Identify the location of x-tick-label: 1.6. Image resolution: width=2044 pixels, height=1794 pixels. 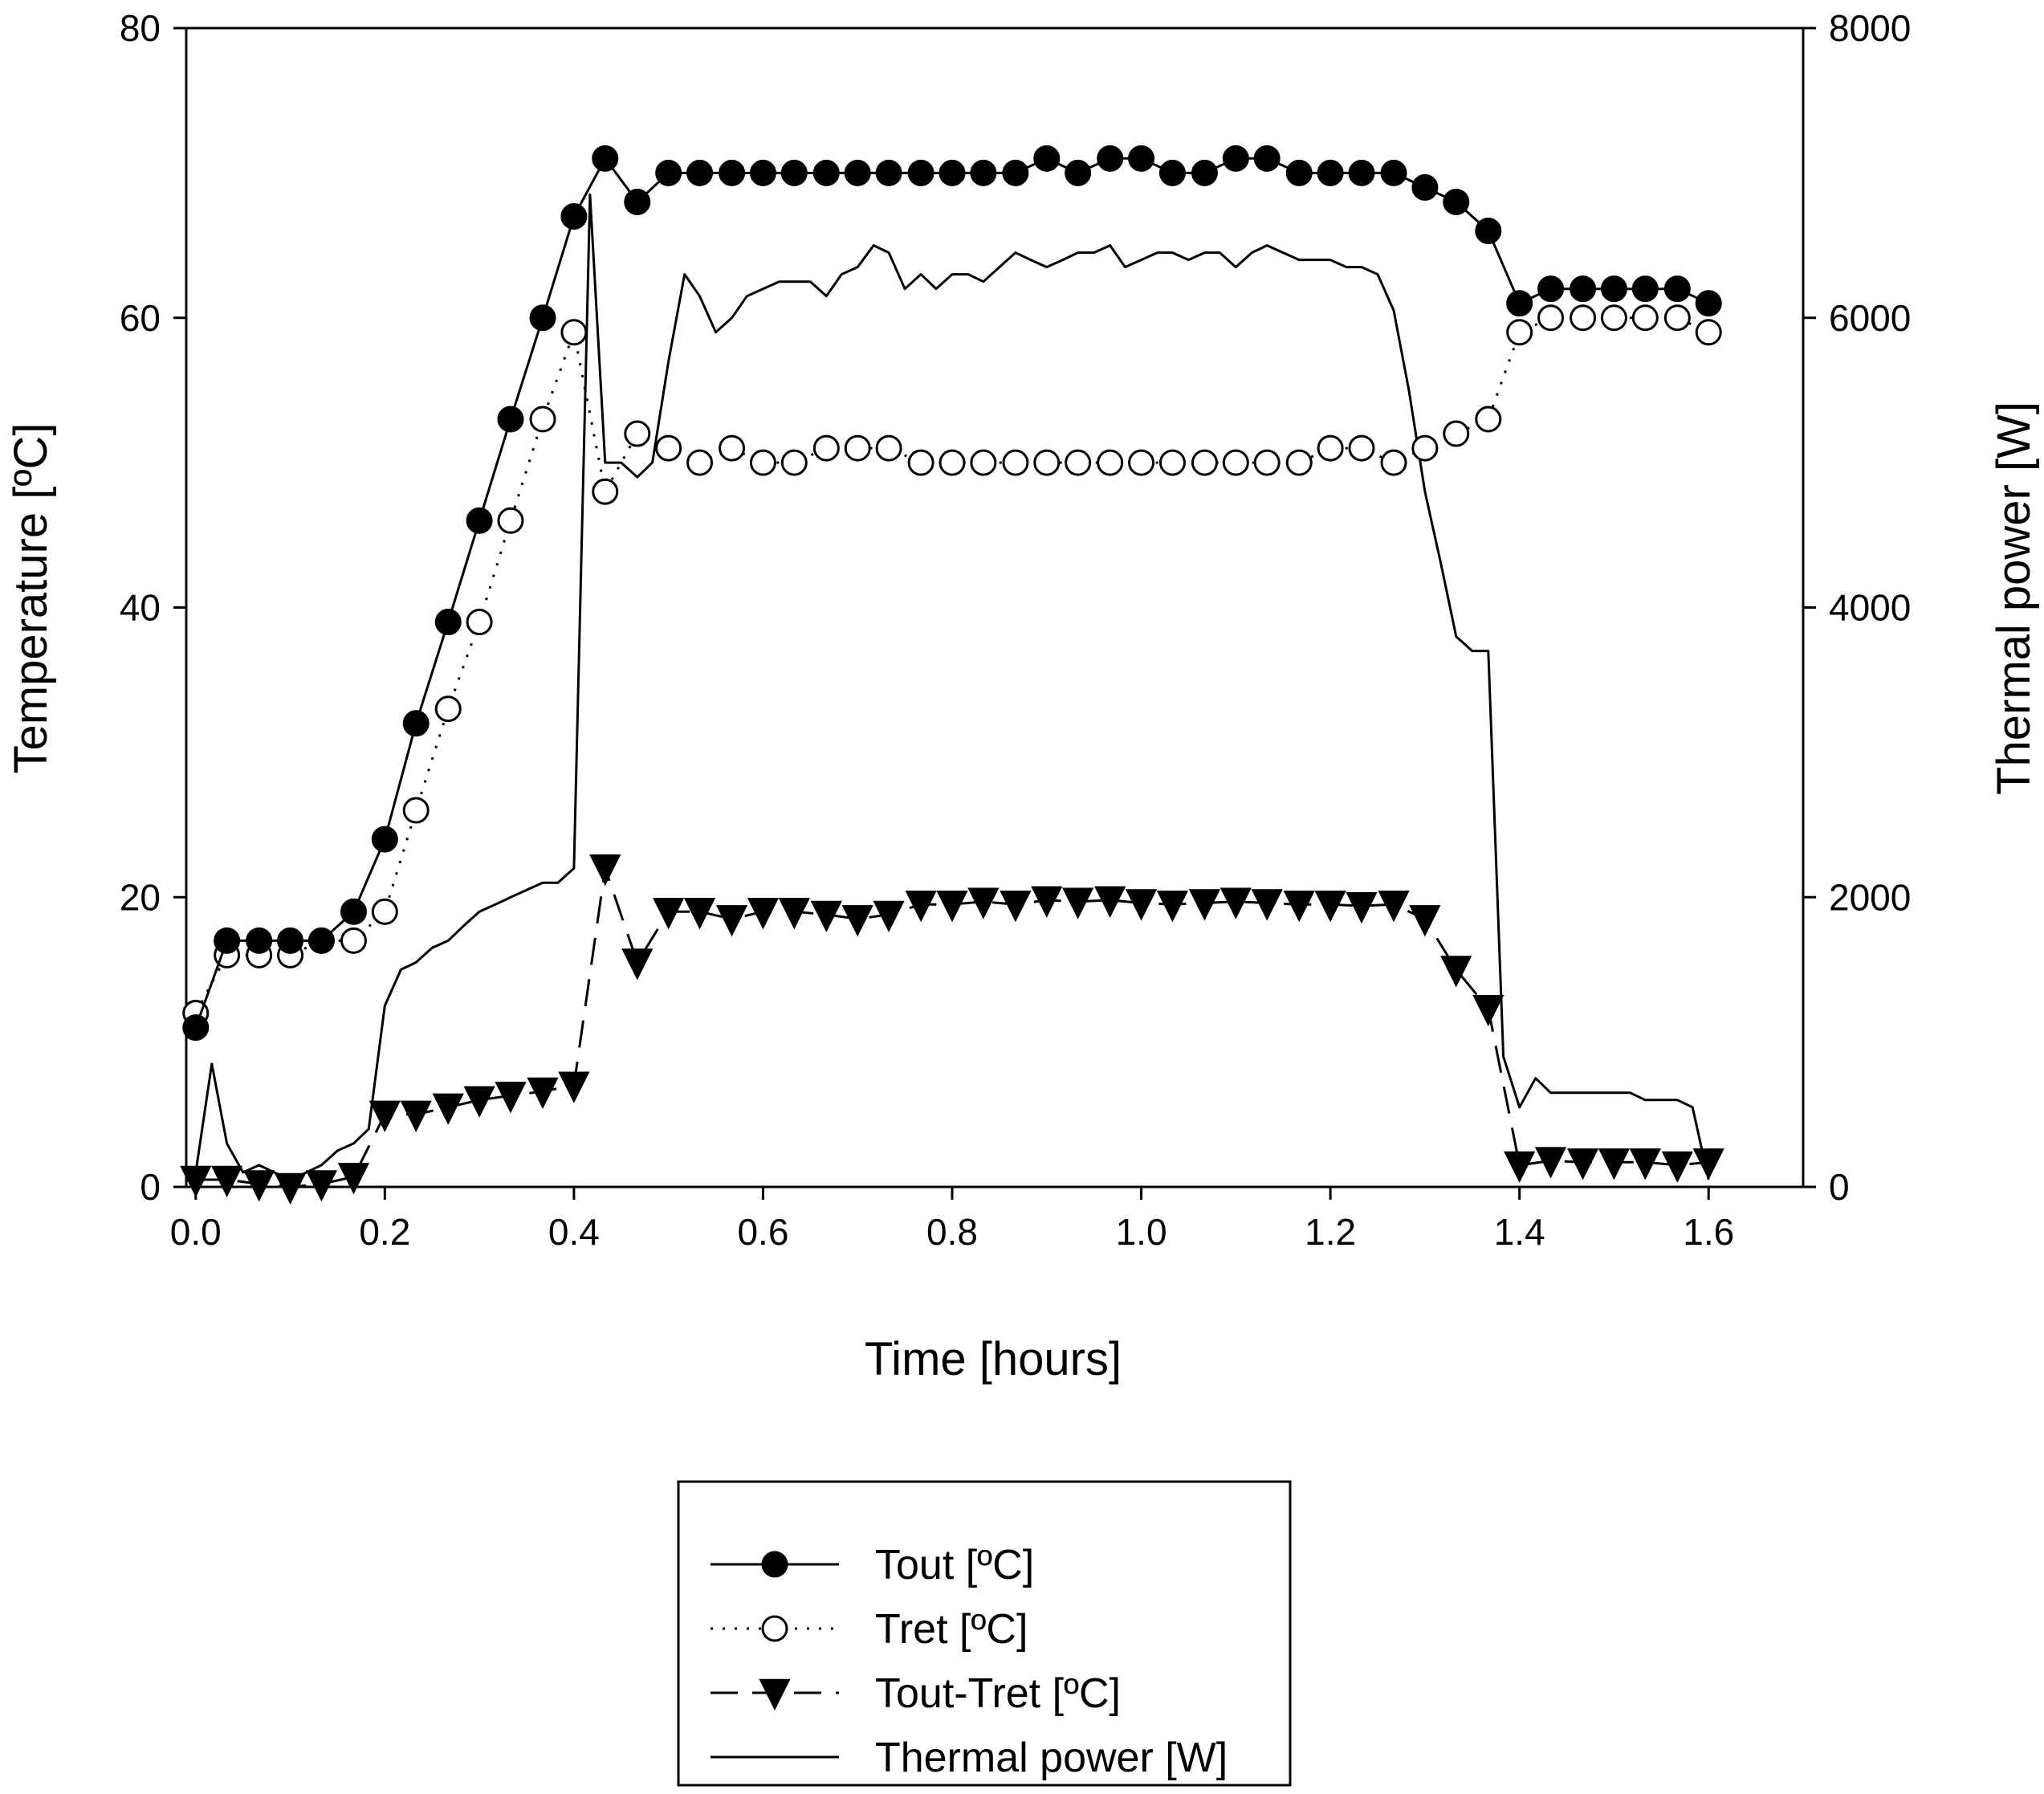
(1708, 1232).